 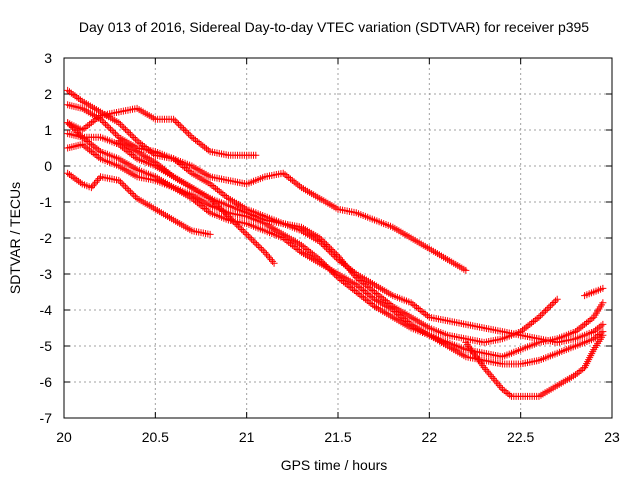 What do you see at coordinates (46, 310) in the screenshot?
I see `y-tick-label: -4` at bounding box center [46, 310].